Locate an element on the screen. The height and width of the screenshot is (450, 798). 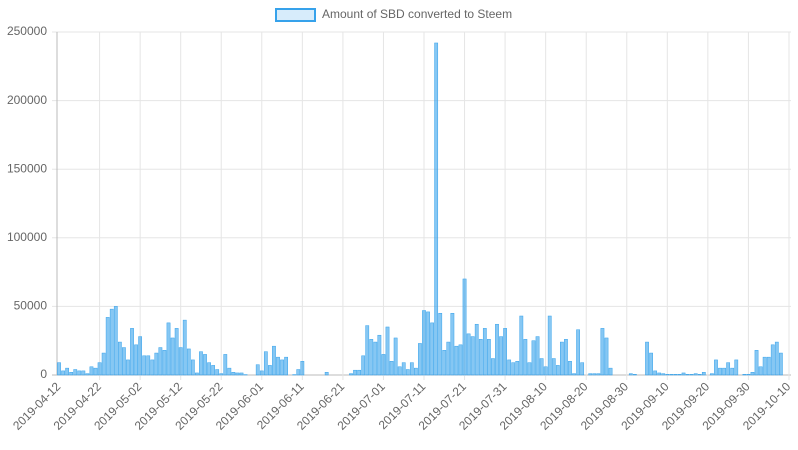
y-tick-label: 100000 is located at coordinates (27, 237).